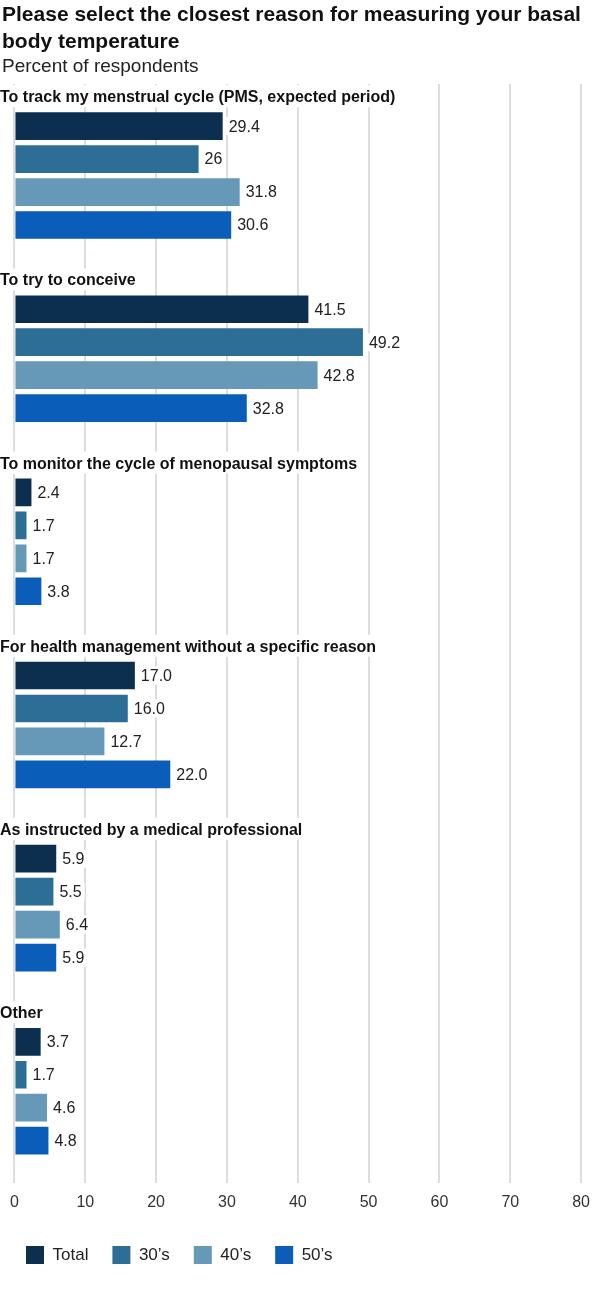 This screenshot has width=600, height=1314. Describe the element at coordinates (188, 646) in the screenshot. I see `y-tick-label: For health management without a specific reason` at that location.